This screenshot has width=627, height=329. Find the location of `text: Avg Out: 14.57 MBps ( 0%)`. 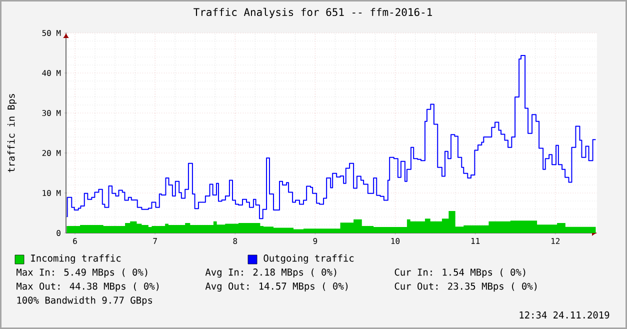

text: Avg Out: 14.57 MBps ( 0%) is located at coordinates (276, 287).